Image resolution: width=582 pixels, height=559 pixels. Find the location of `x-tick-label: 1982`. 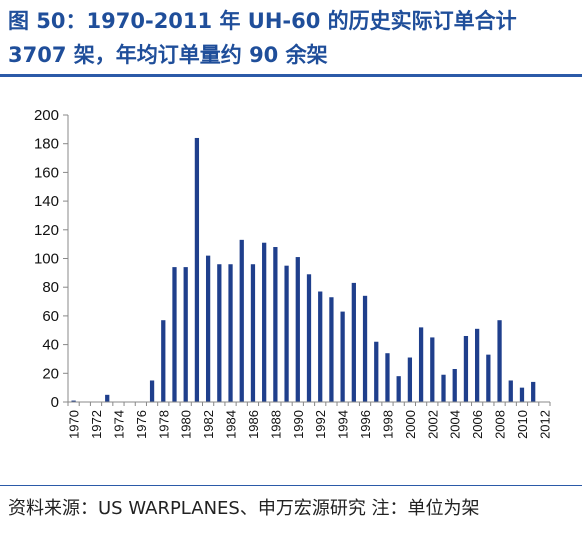

x-tick-label: 1982 is located at coordinates (208, 424).